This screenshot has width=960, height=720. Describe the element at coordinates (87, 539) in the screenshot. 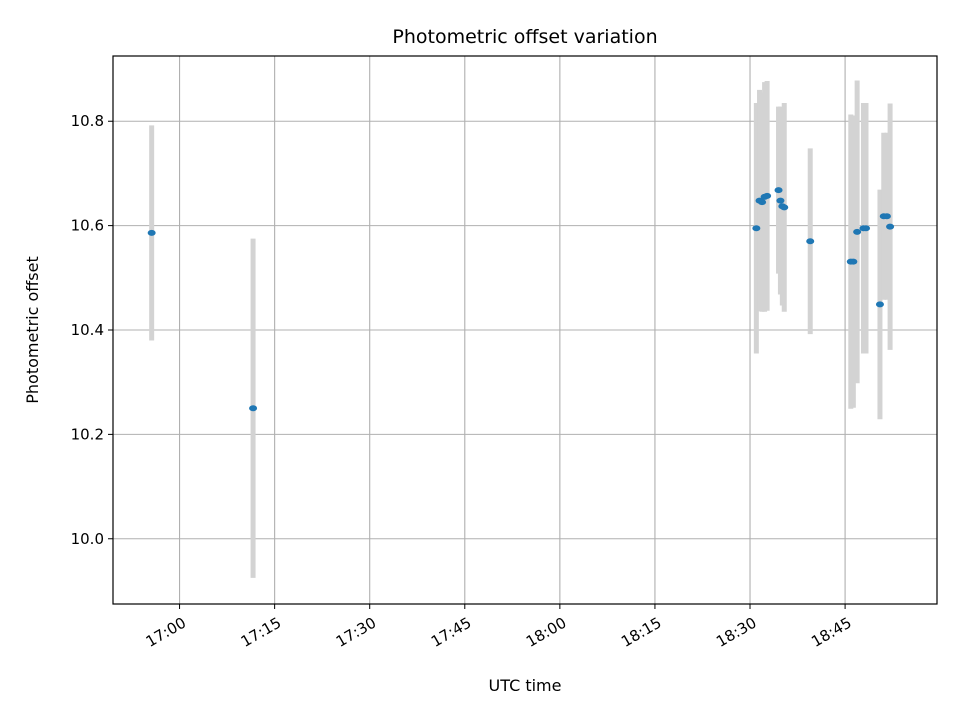

I see `y-tick-label: 10.0` at that location.